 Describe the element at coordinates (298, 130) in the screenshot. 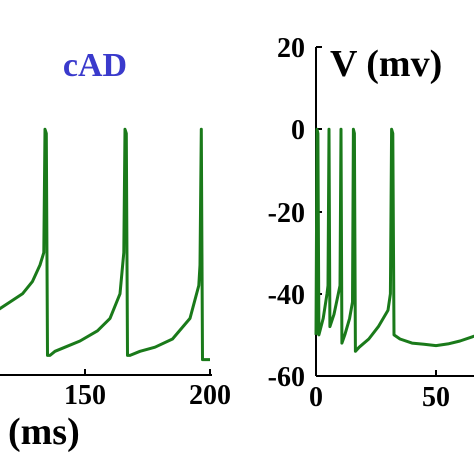

I see `y-tick-label-0: 0` at that location.